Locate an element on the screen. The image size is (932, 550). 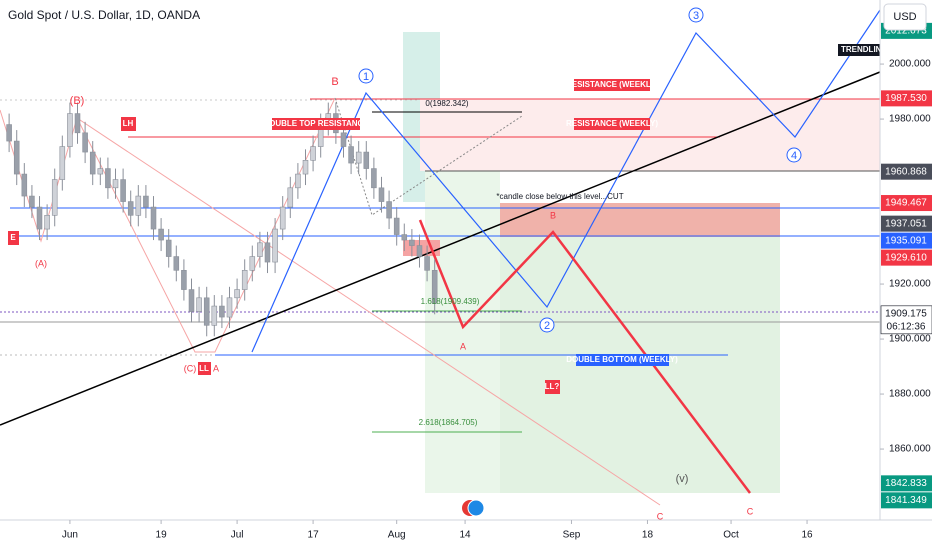
annotation: 1 is located at coordinates (366, 77).